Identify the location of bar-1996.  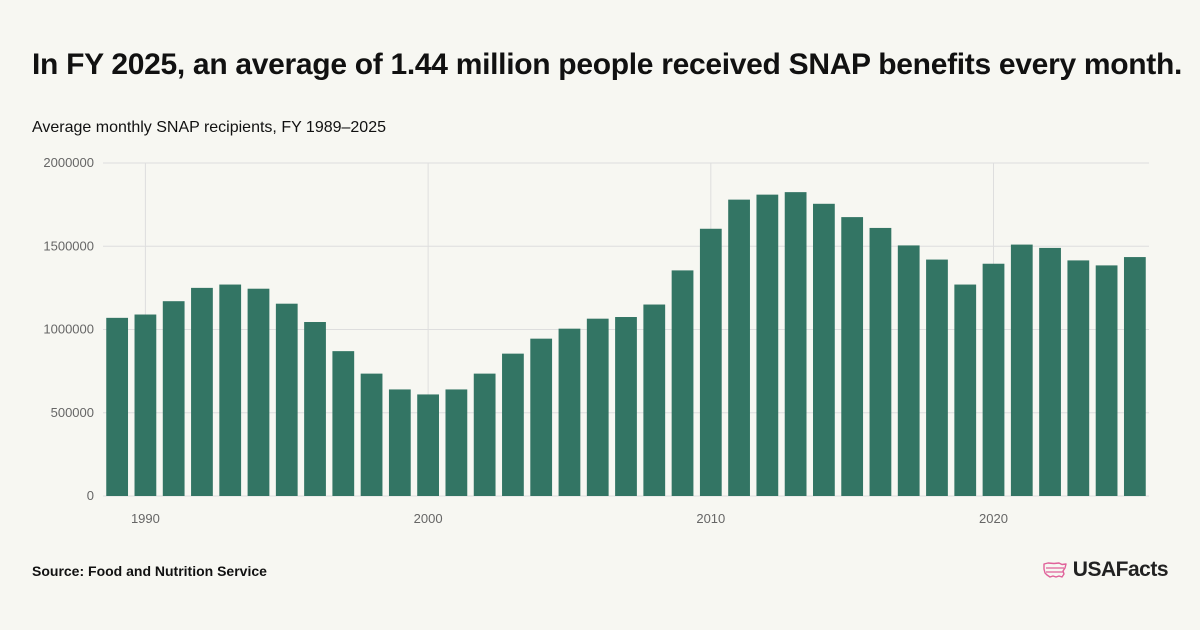
(315, 409).